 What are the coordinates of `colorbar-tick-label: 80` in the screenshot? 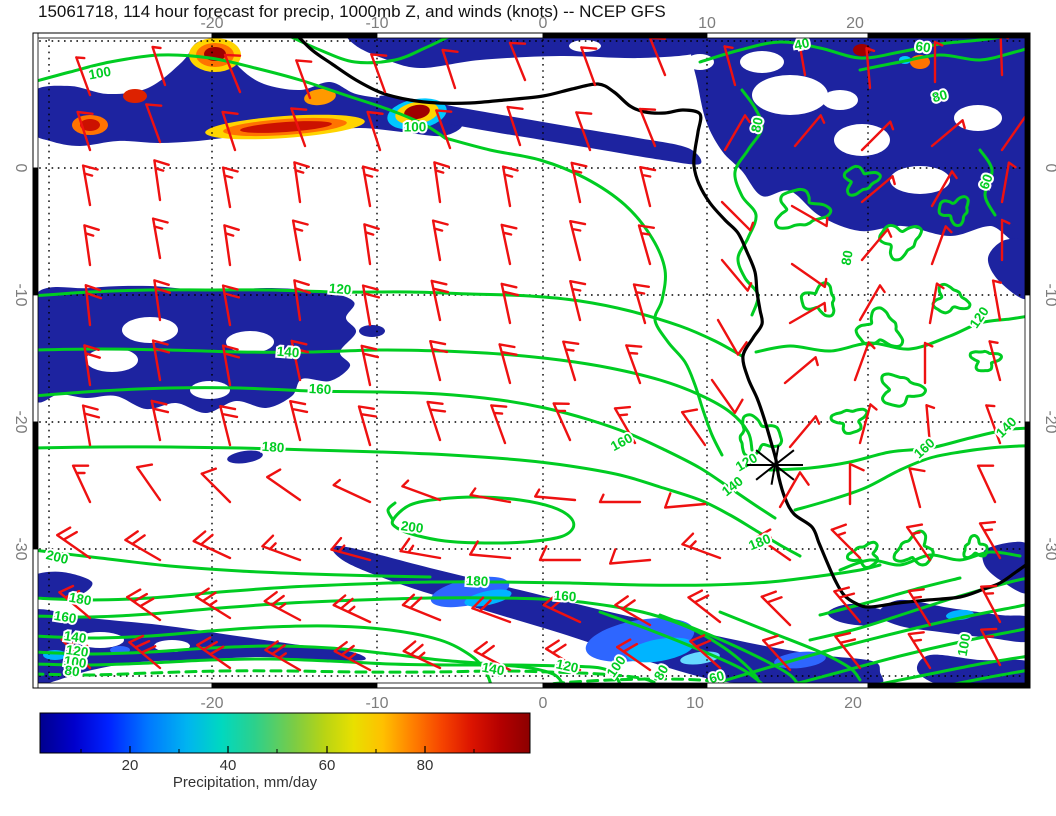 It's located at (425, 765).